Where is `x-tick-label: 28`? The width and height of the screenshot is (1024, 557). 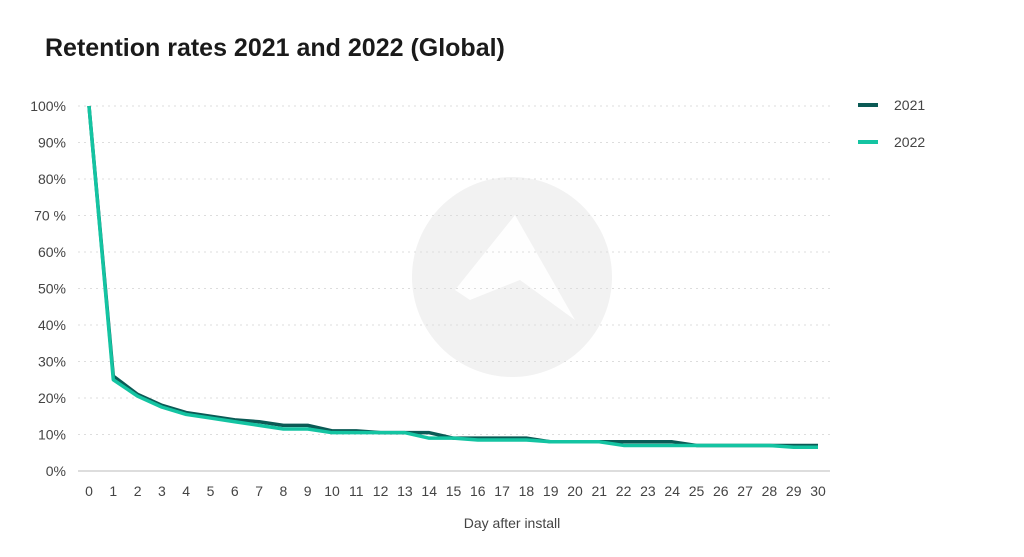 x-tick-label: 28 is located at coordinates (770, 491).